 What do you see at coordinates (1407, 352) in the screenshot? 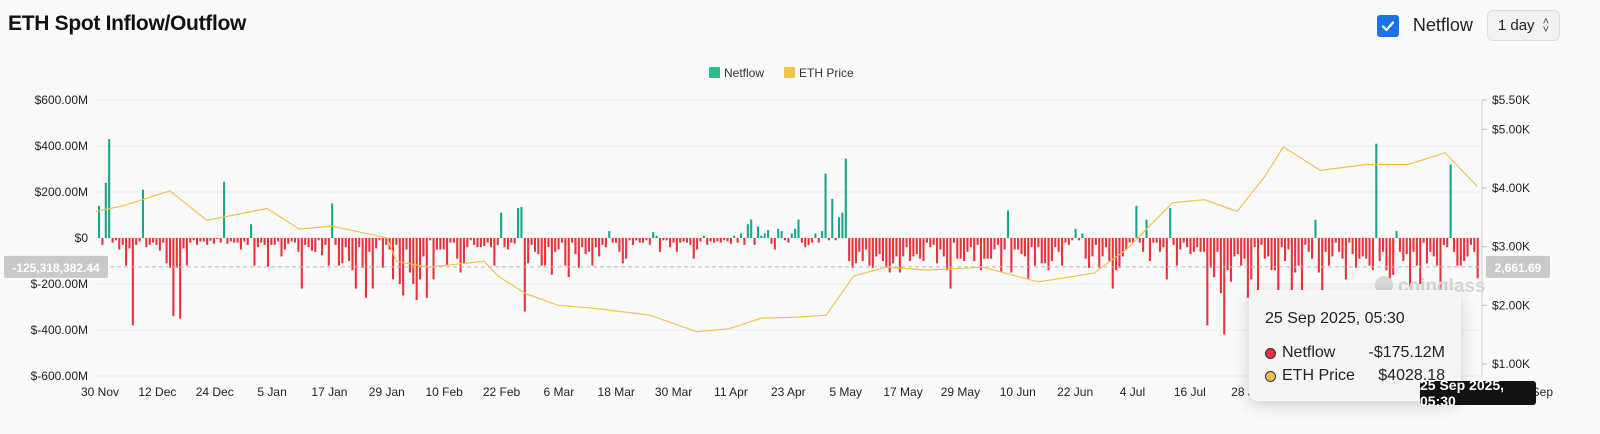
I see `tooltip-row-value: -$175.12M` at bounding box center [1407, 352].